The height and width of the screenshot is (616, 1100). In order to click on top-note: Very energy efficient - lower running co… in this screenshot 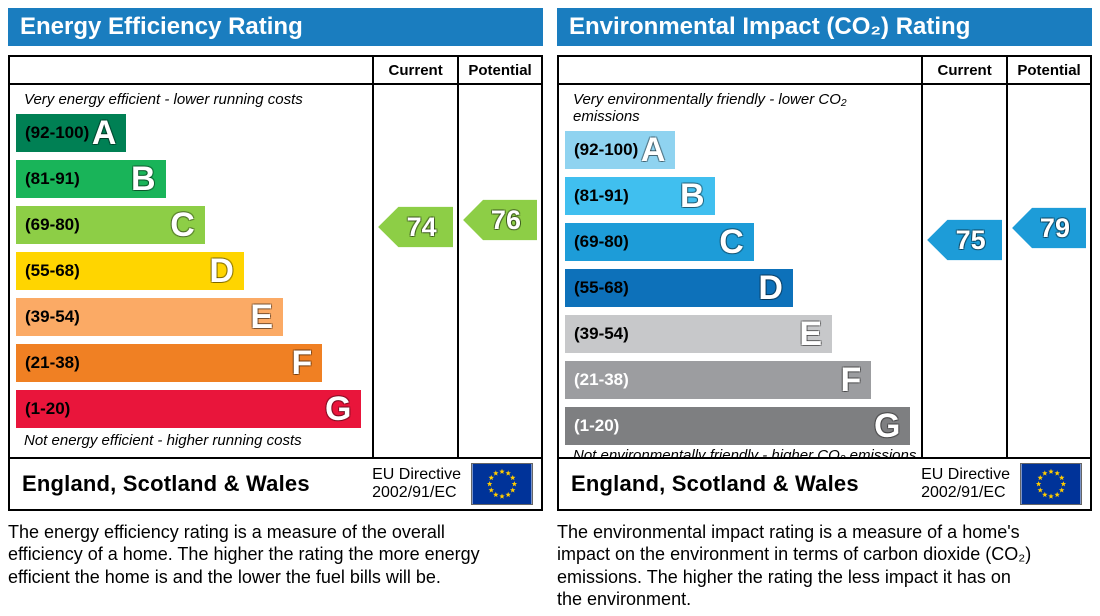, I will do `click(163, 99)`.